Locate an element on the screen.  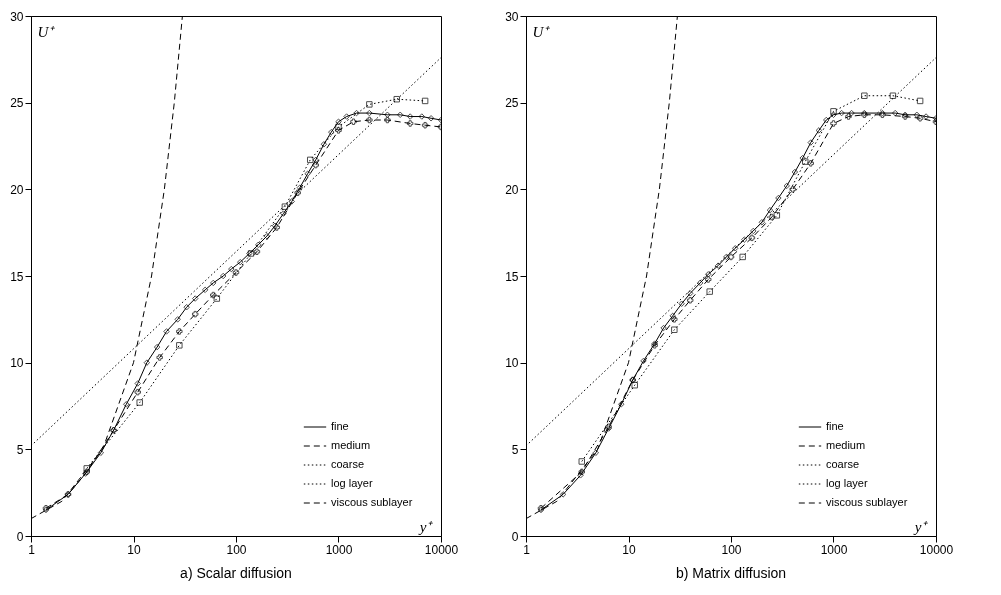
text: a) Scalar diffusion is located at coordinates (236, 573).